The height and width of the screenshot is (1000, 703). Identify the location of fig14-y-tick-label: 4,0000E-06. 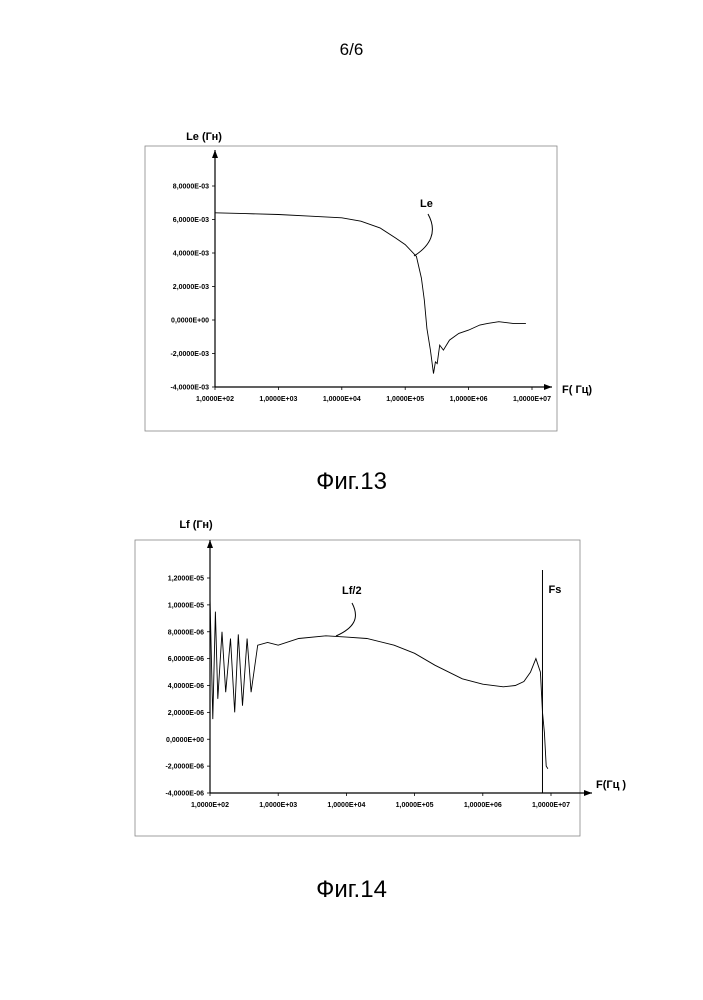
(186, 686).